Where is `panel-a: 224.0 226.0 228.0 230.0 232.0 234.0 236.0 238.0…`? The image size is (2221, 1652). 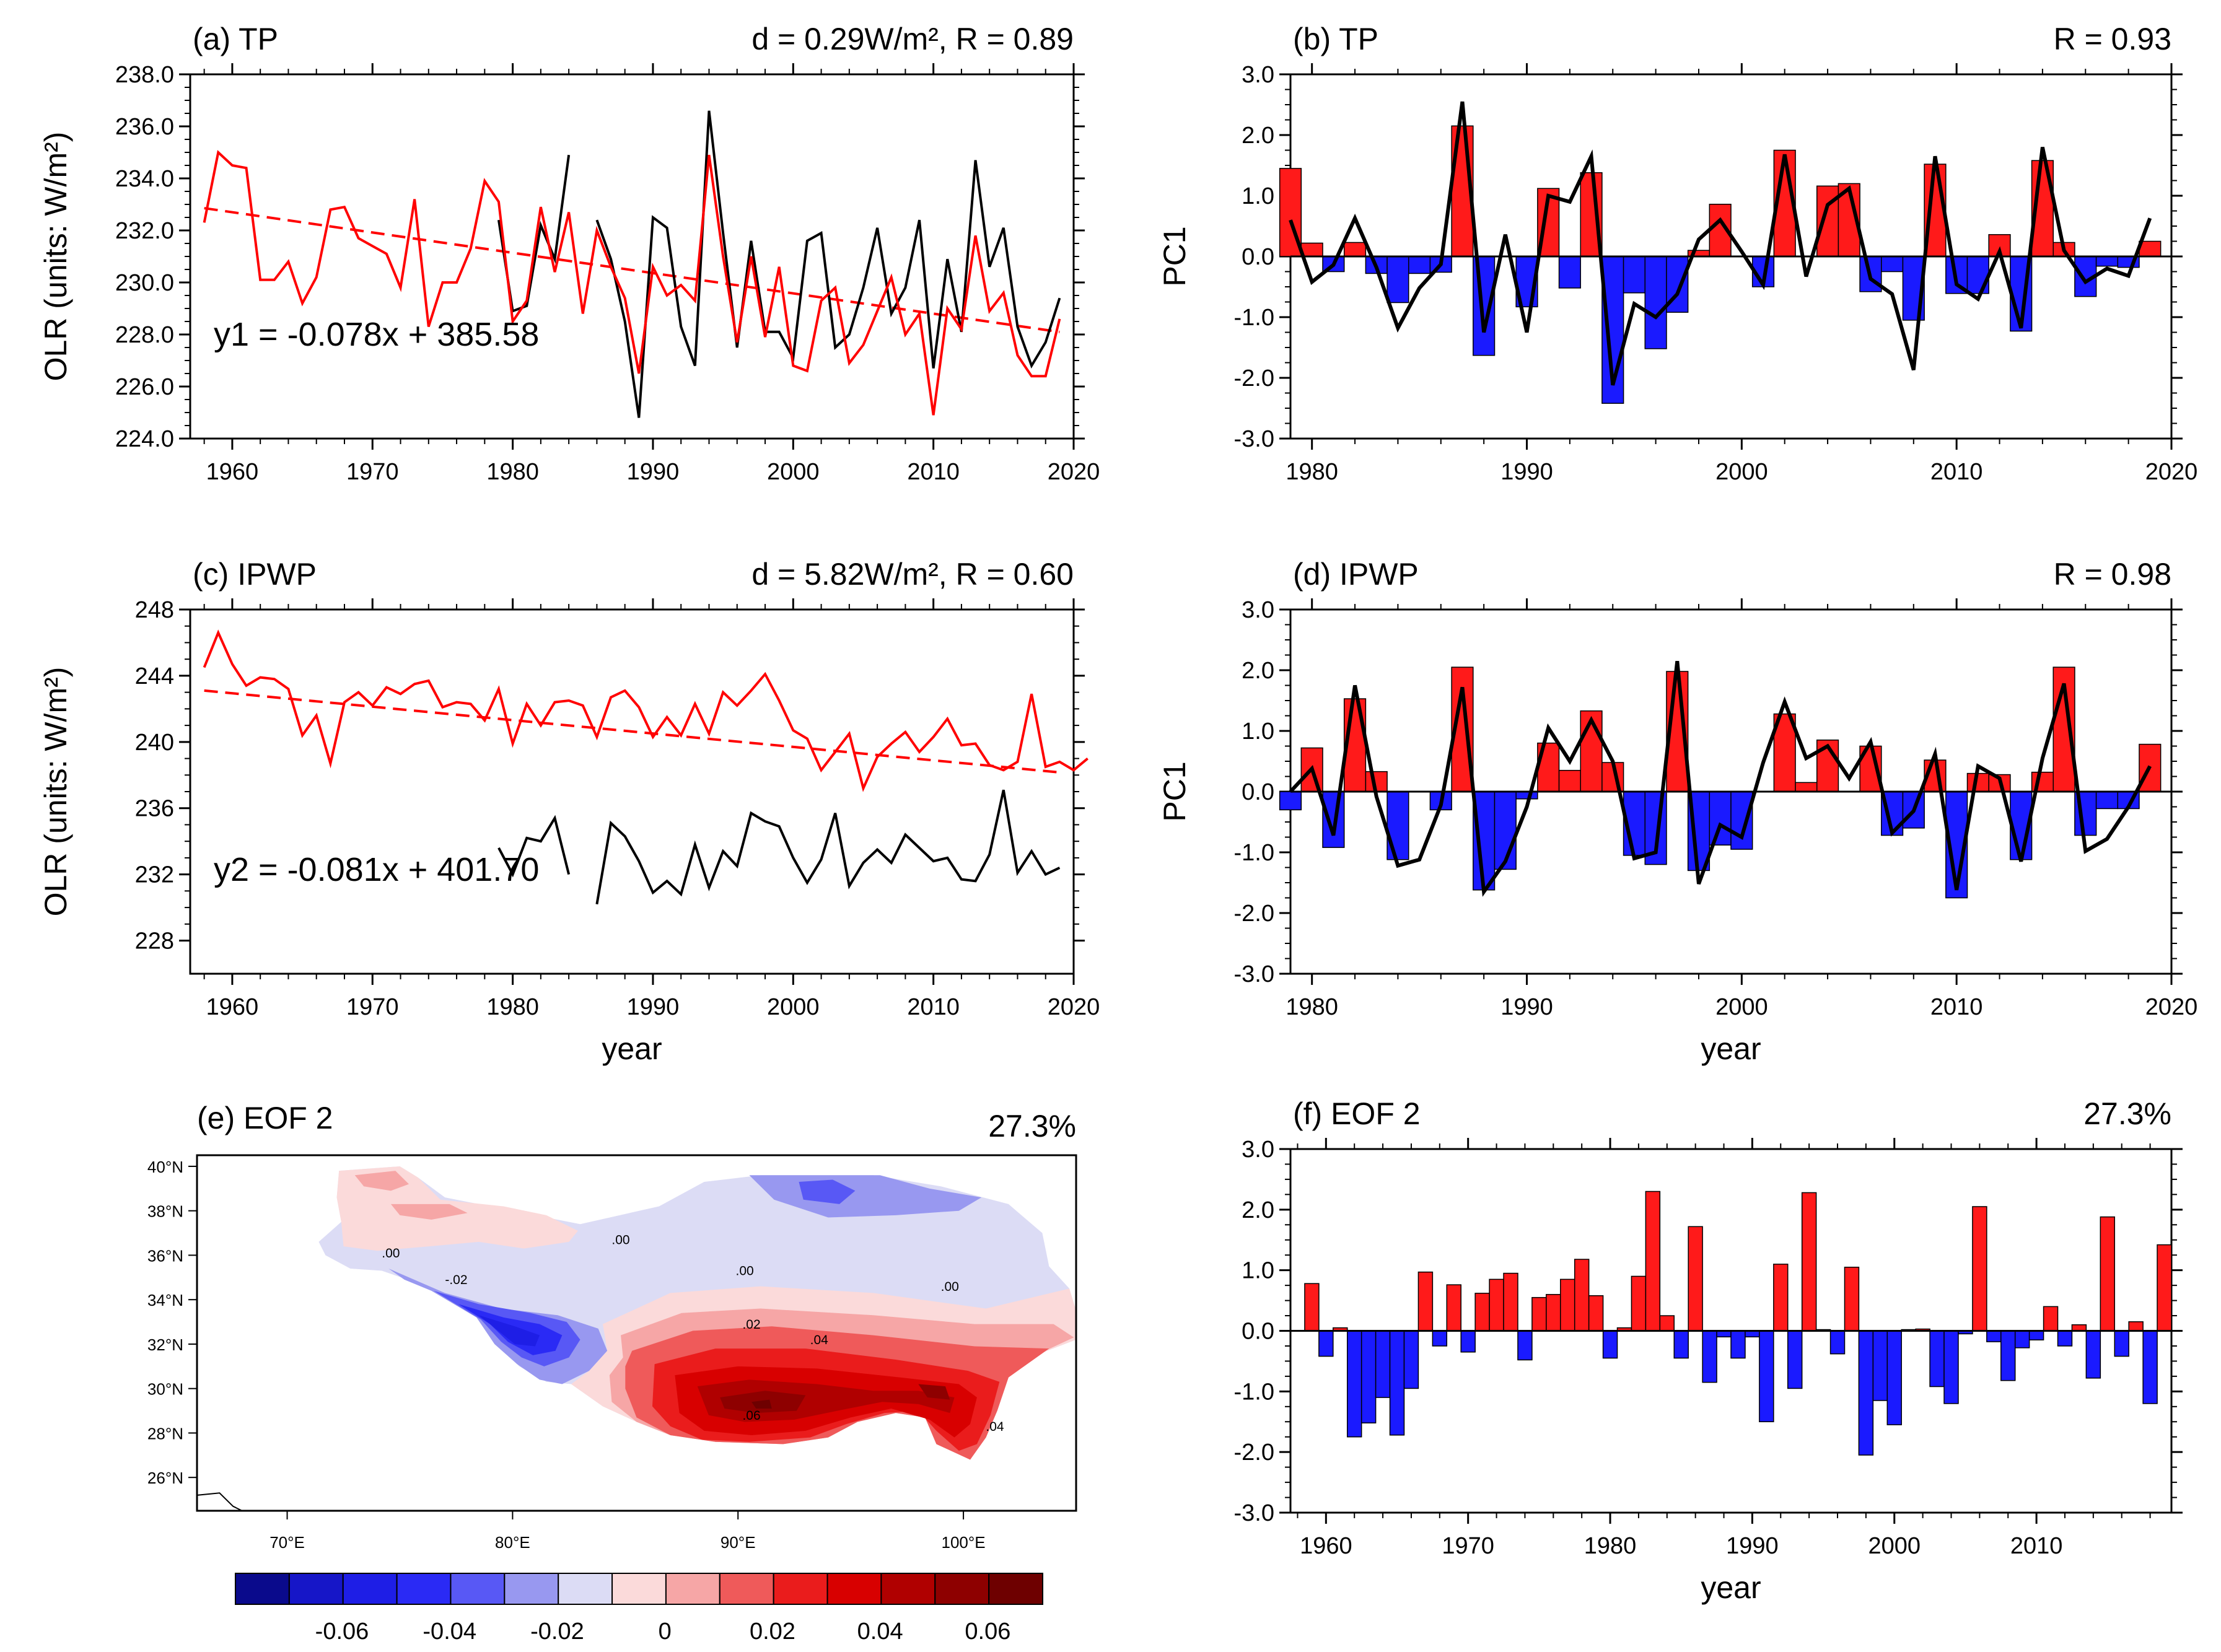
panel-a: 224.0 226.0 228.0 230.0 232.0 234.0 236.0 238.0… is located at coordinates (569, 253).